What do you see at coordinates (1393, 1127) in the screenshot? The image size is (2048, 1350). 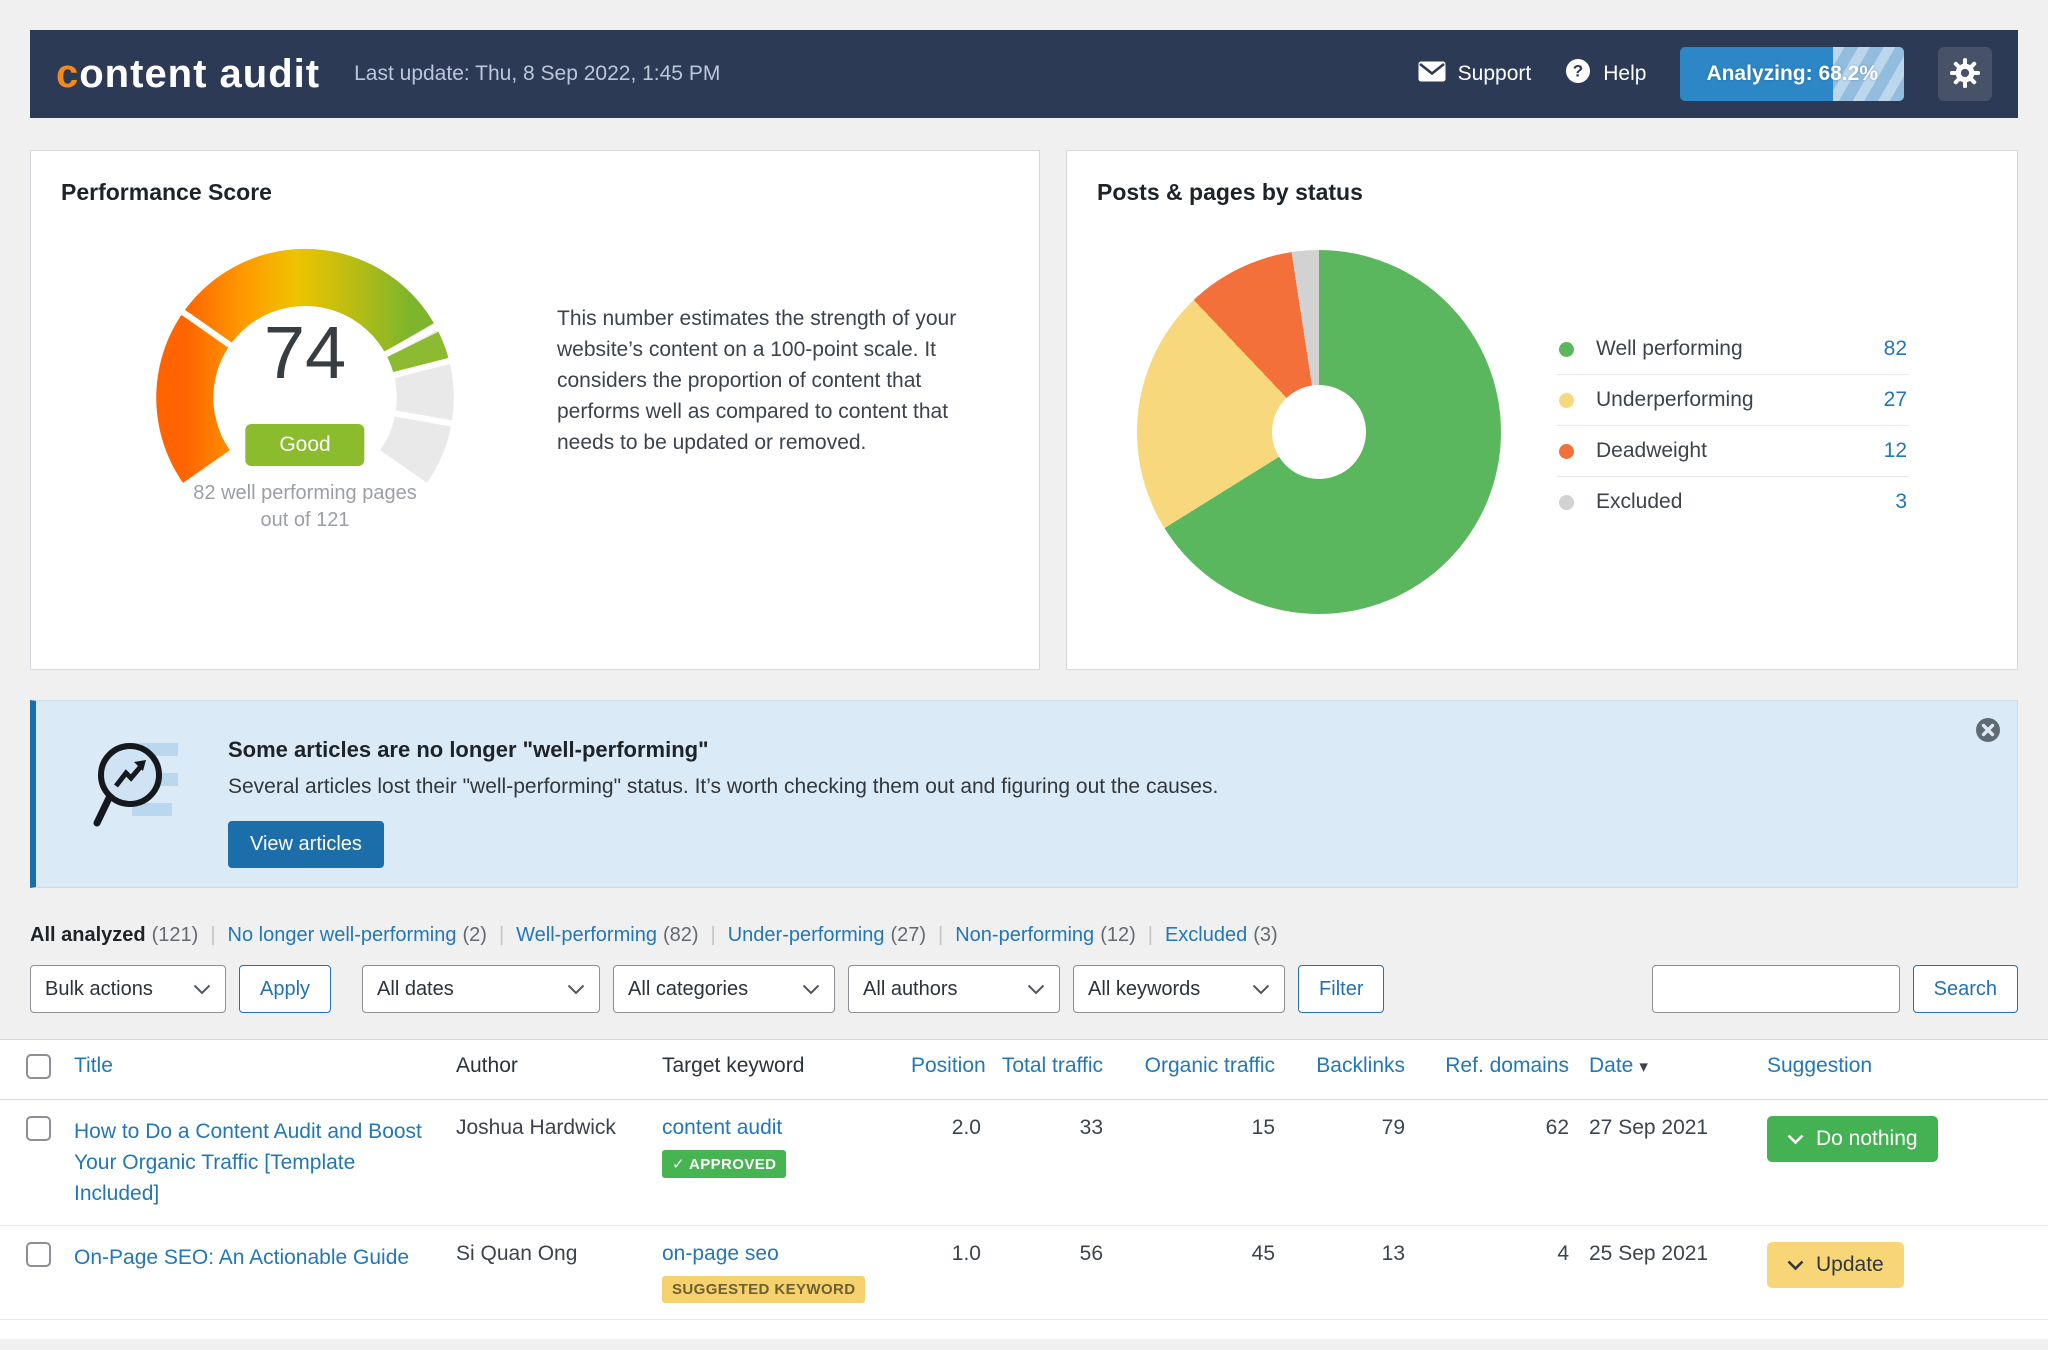 I see `backlinks-cell: 79` at bounding box center [1393, 1127].